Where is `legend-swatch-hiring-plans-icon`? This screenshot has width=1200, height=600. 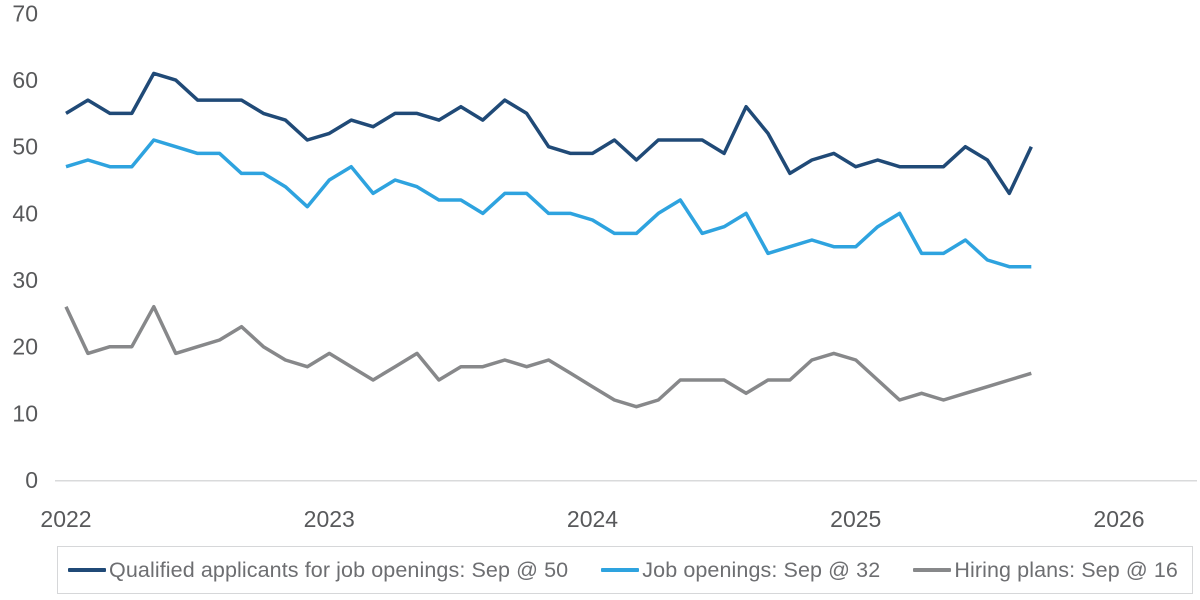
legend-swatch-hiring-plans-icon is located at coordinates (932, 570).